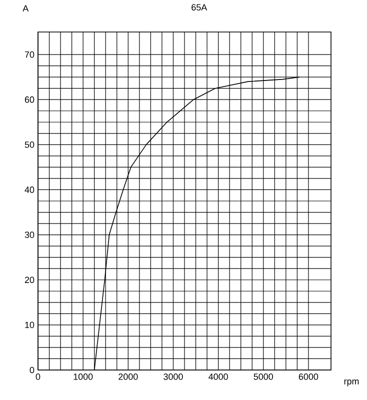 The height and width of the screenshot is (400, 367). I want to click on y-tick-label: 50, so click(29, 144).